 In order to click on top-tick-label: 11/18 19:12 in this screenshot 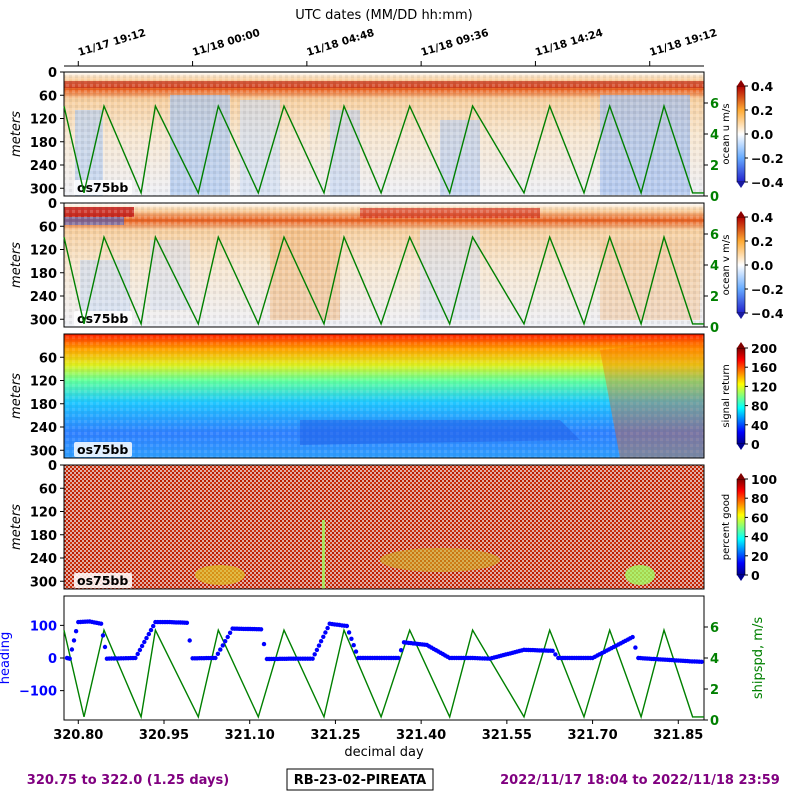, I will do `click(683, 43)`.